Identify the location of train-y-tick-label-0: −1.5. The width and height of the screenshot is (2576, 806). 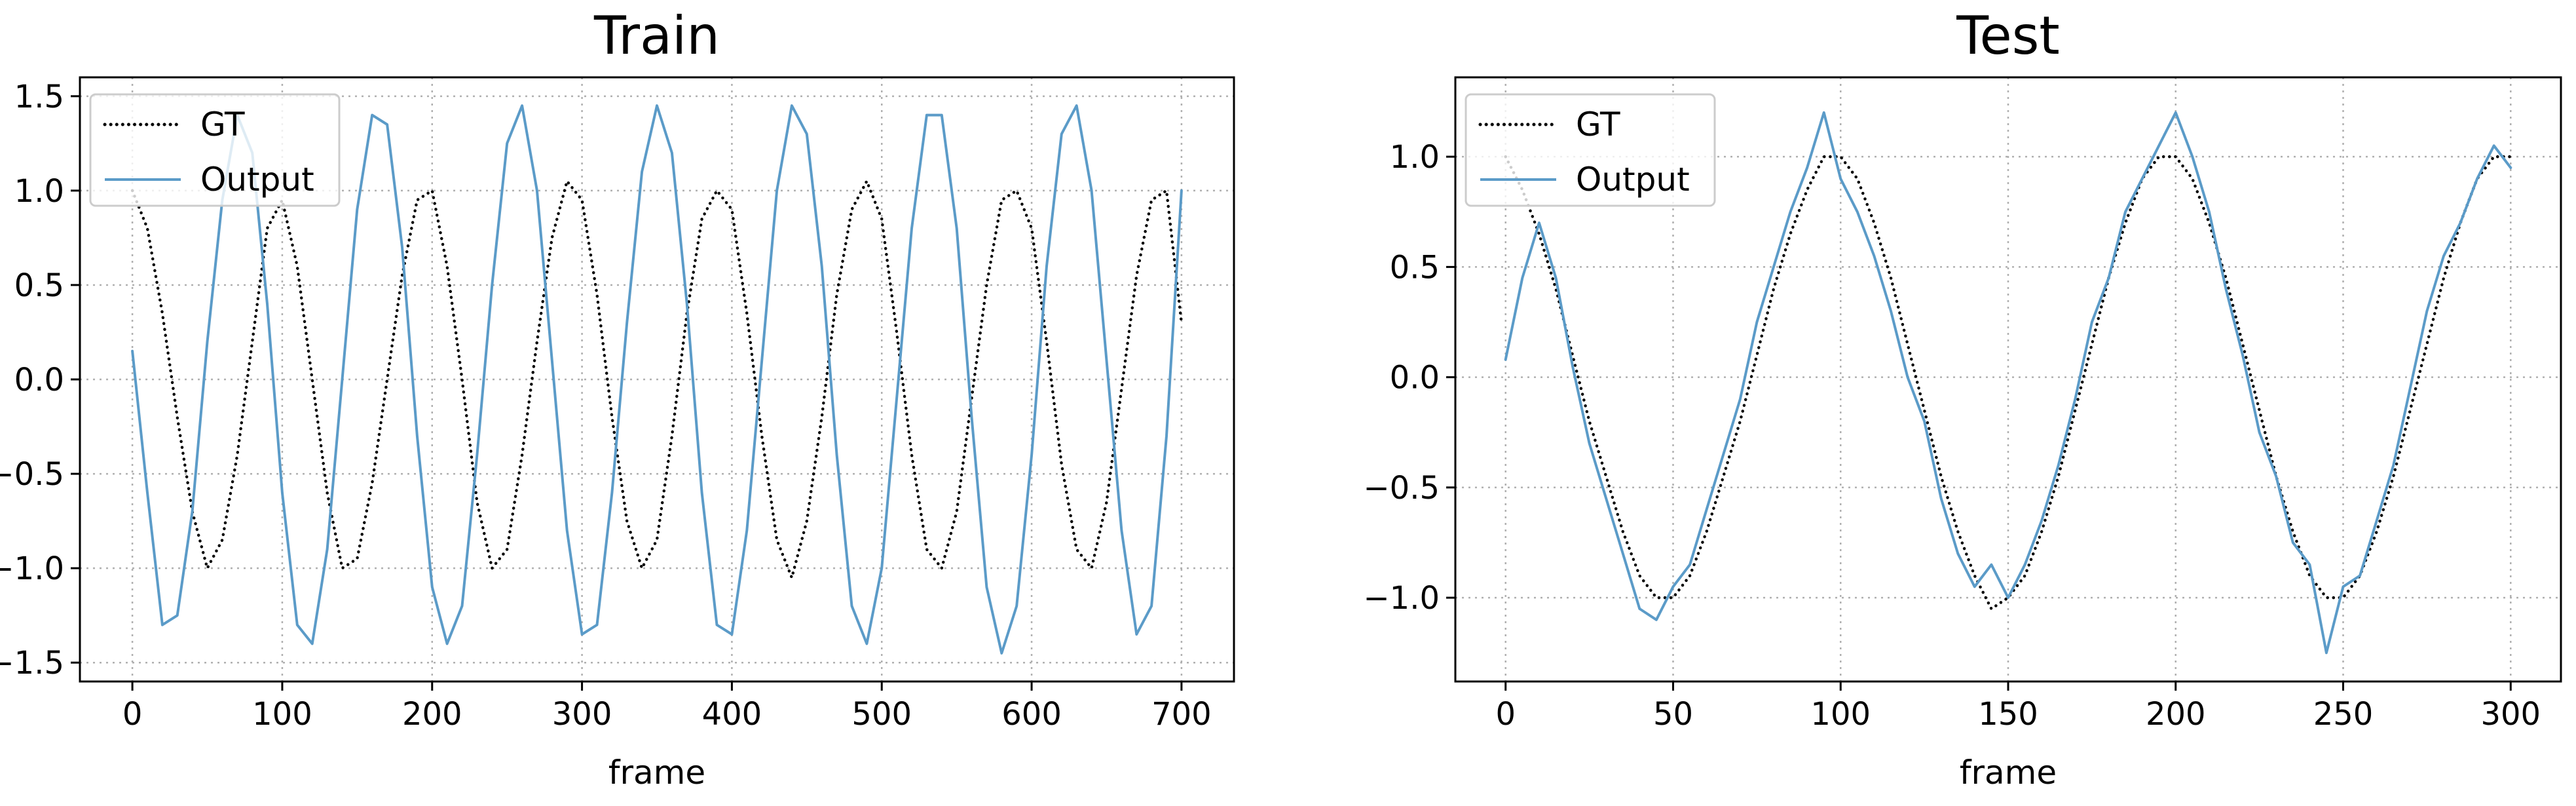
(32, 663).